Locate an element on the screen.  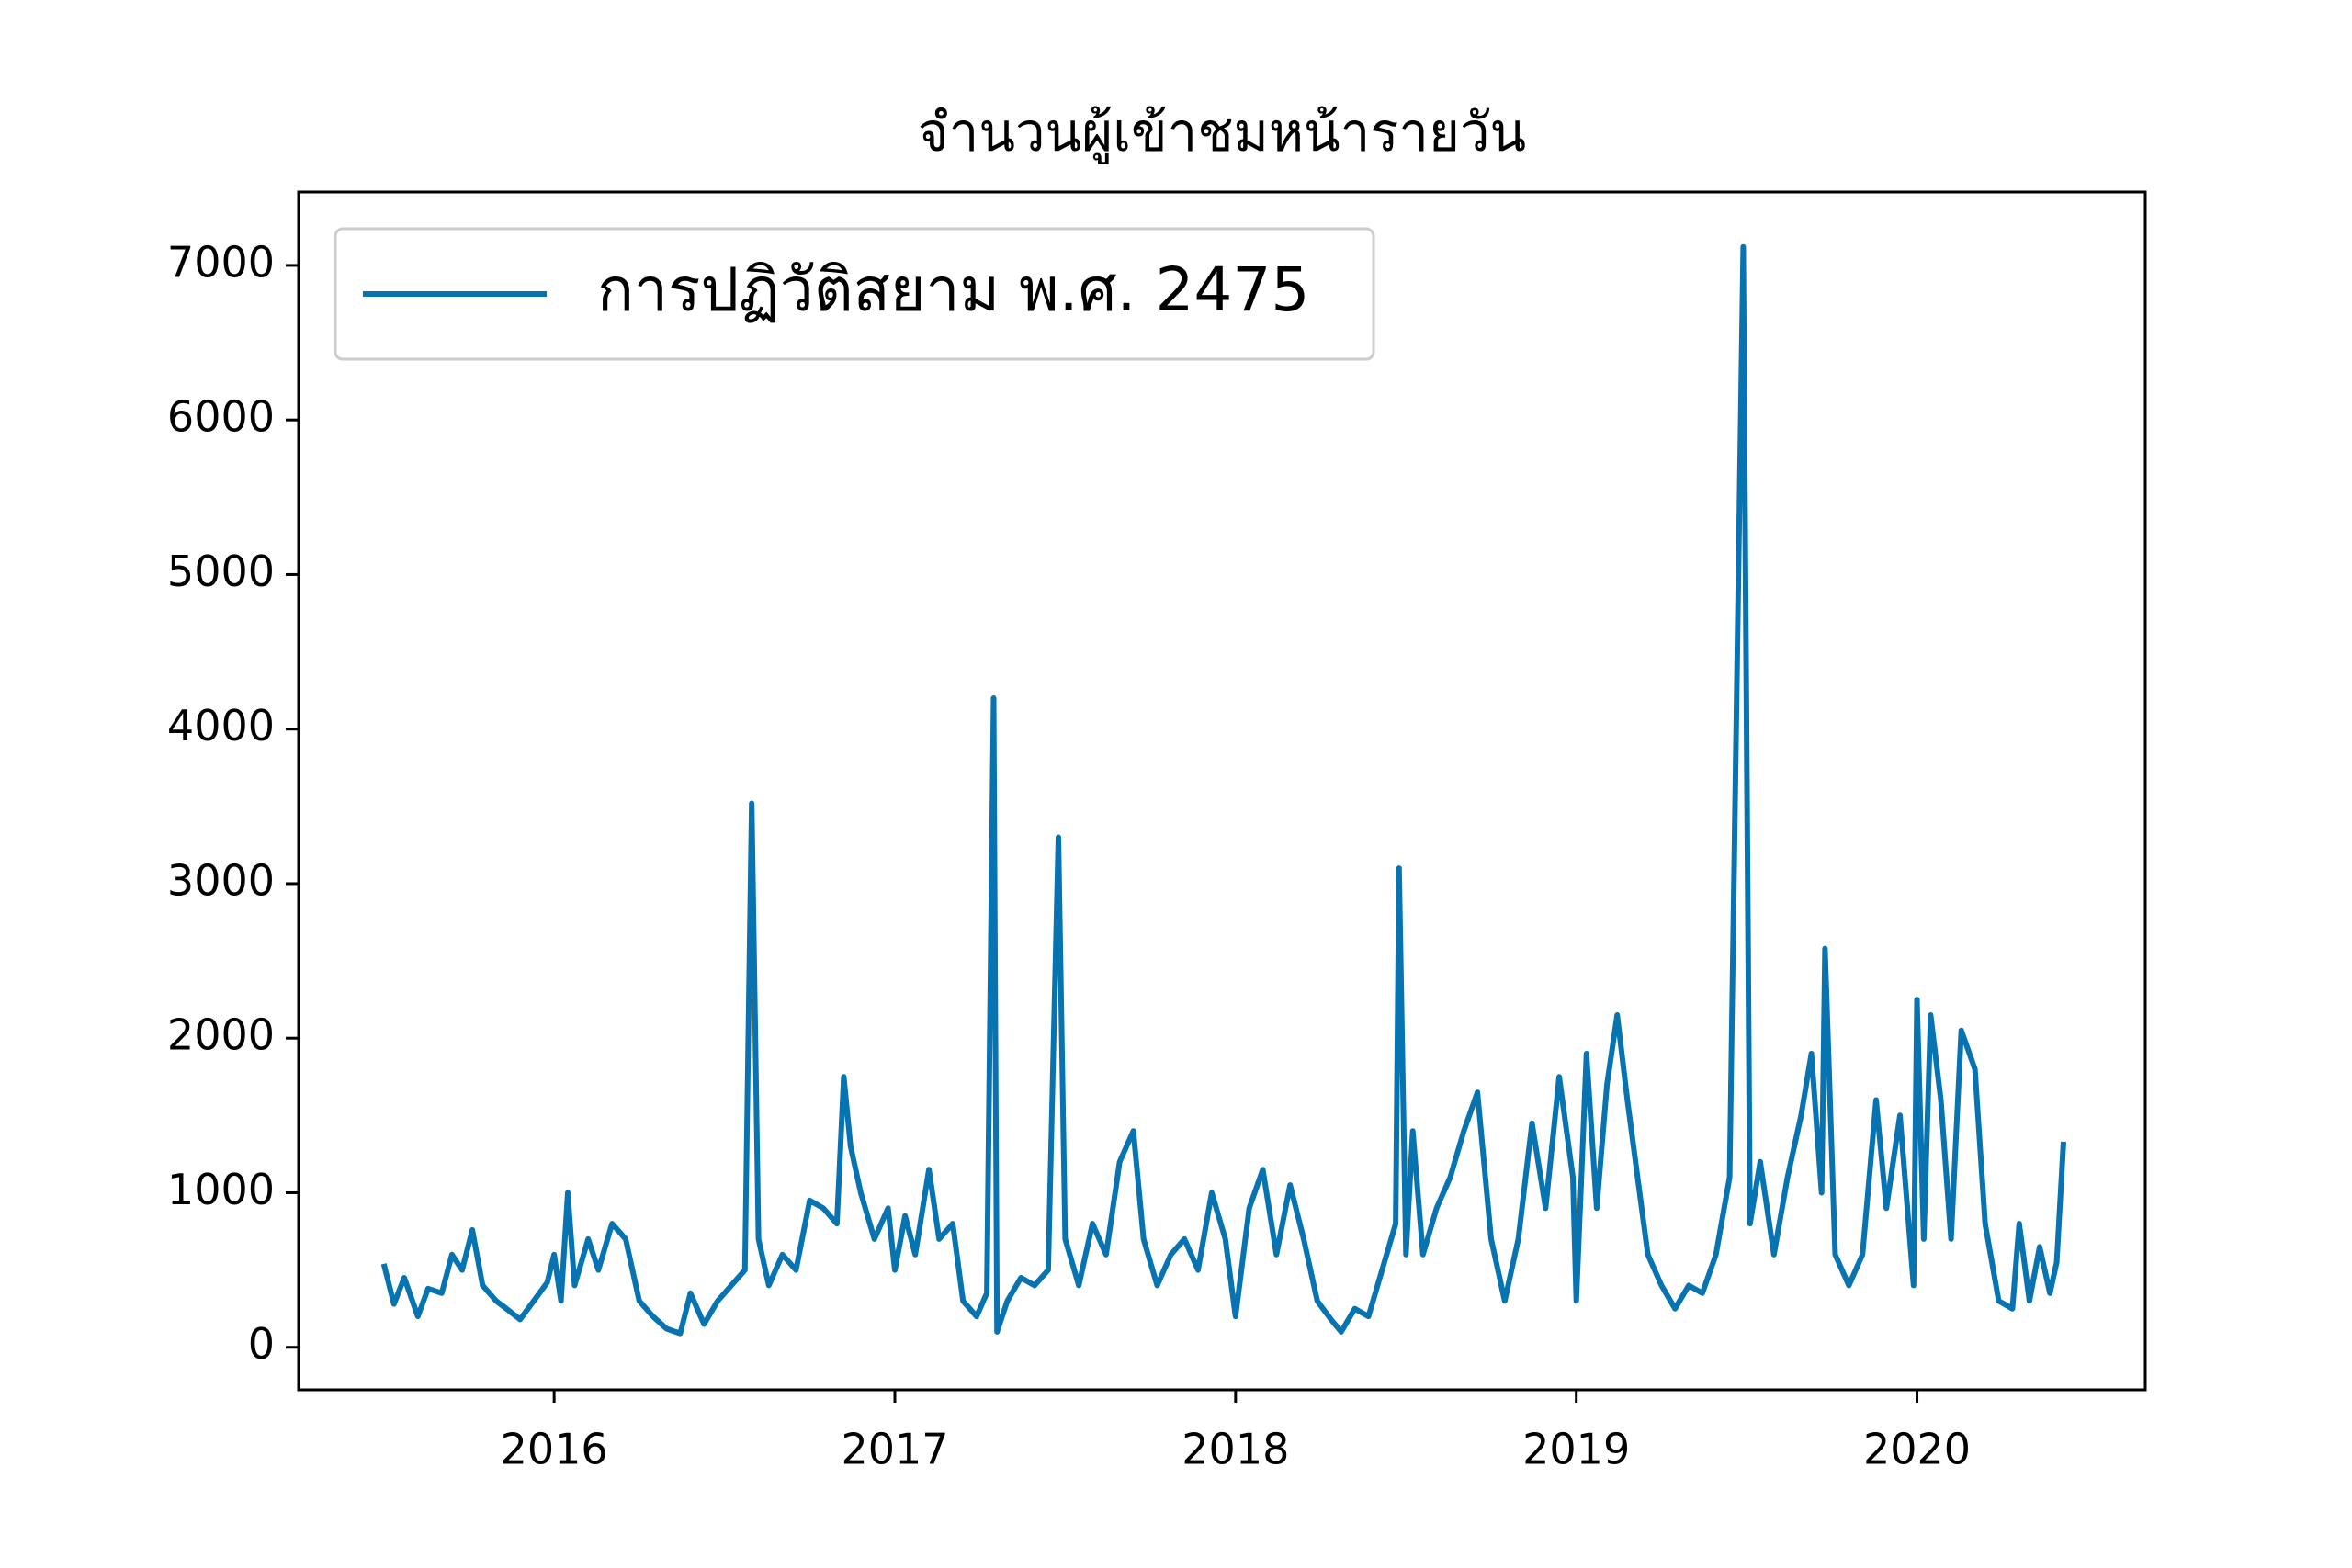
y-tick-label: 0 is located at coordinates (261, 1344).